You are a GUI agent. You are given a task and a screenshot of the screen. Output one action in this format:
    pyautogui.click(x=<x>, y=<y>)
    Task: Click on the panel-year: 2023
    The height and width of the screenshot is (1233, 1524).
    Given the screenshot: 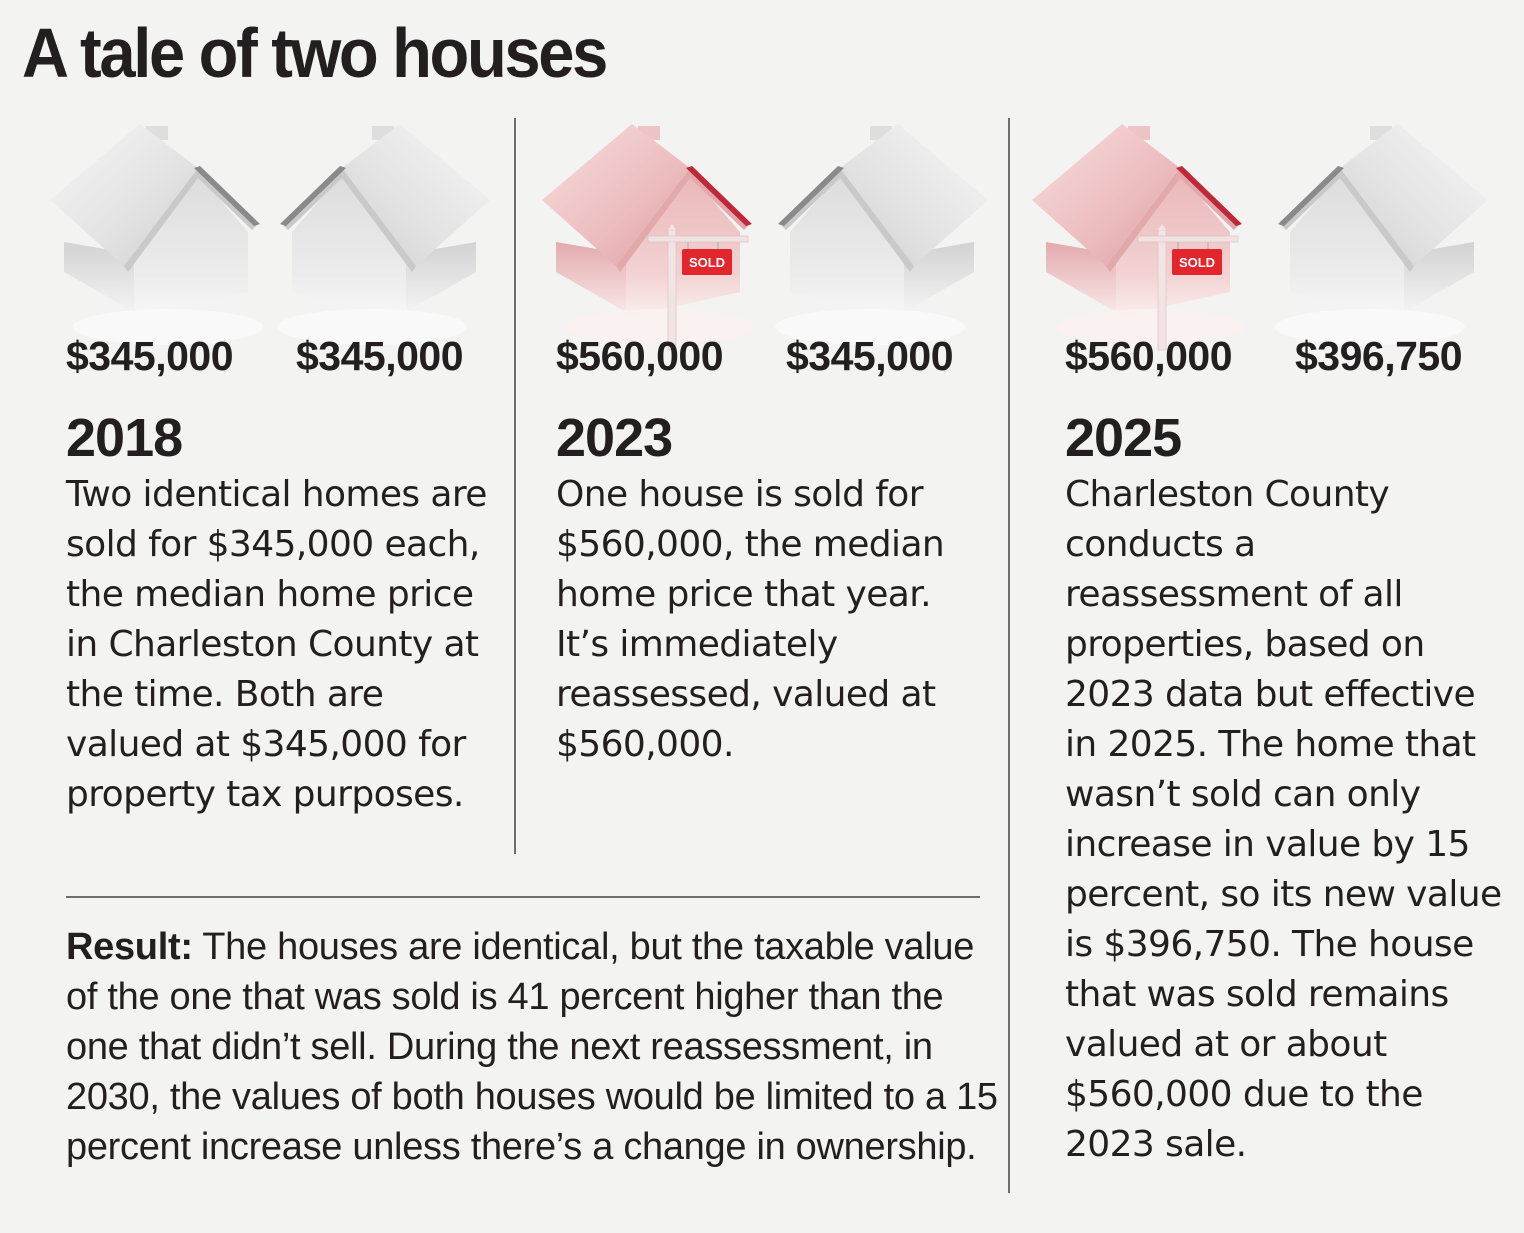 What is the action you would take?
    pyautogui.click(x=614, y=438)
    